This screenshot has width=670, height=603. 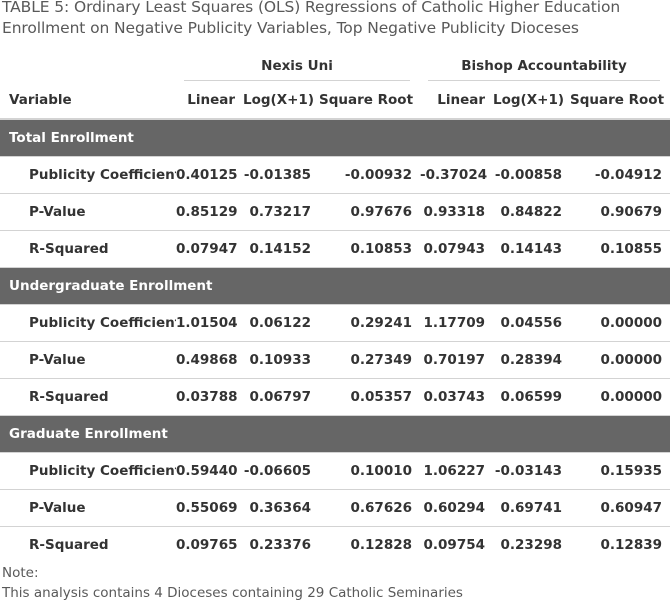 What do you see at coordinates (531, 545) in the screenshot?
I see `table-cell: 0.23298` at bounding box center [531, 545].